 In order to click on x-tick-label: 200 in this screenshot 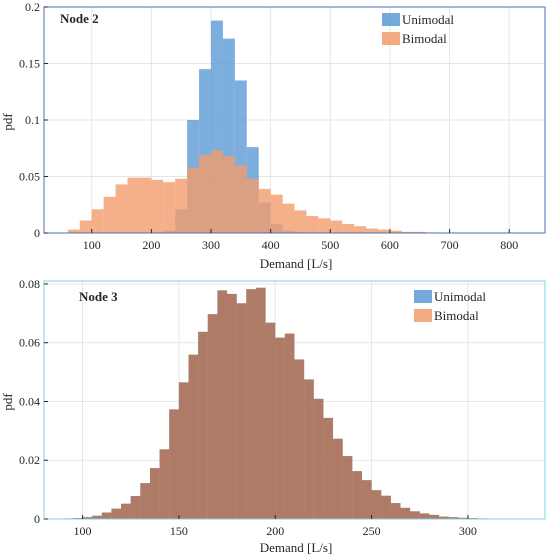, I will do `click(151, 245)`.